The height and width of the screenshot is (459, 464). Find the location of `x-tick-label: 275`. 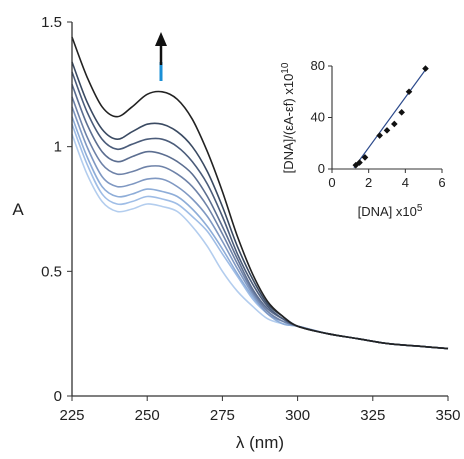

x-tick-label: 275 is located at coordinates (222, 415).